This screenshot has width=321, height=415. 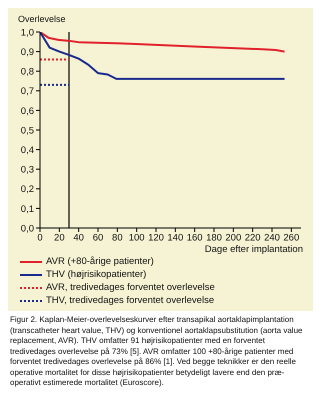 I want to click on y-tick-label: 0,8, so click(x=27, y=72).